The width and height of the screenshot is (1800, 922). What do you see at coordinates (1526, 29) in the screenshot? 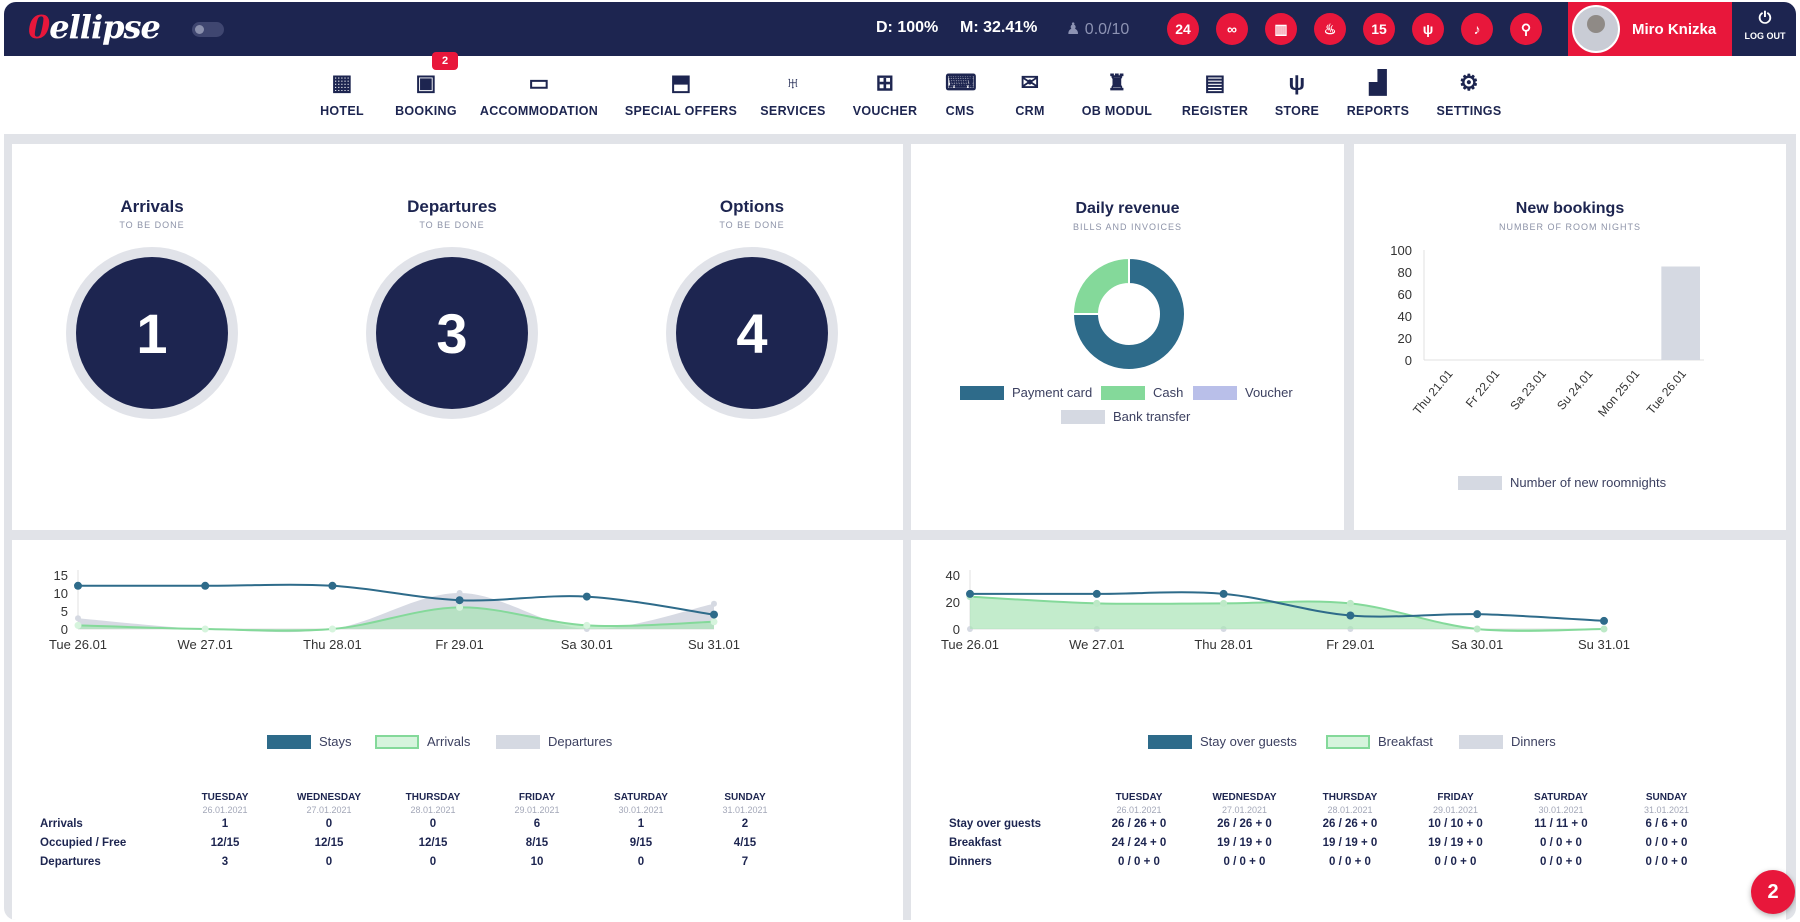
I see `search-icon: ⚲` at bounding box center [1526, 29].